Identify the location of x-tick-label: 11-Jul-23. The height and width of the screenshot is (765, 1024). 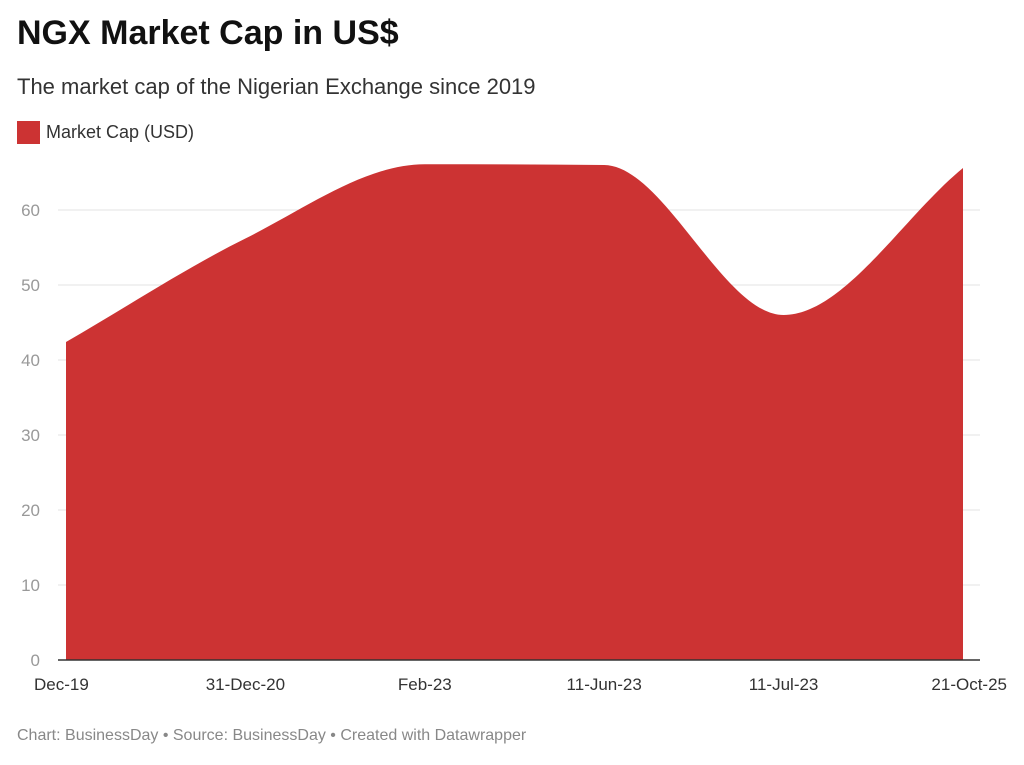
(784, 684).